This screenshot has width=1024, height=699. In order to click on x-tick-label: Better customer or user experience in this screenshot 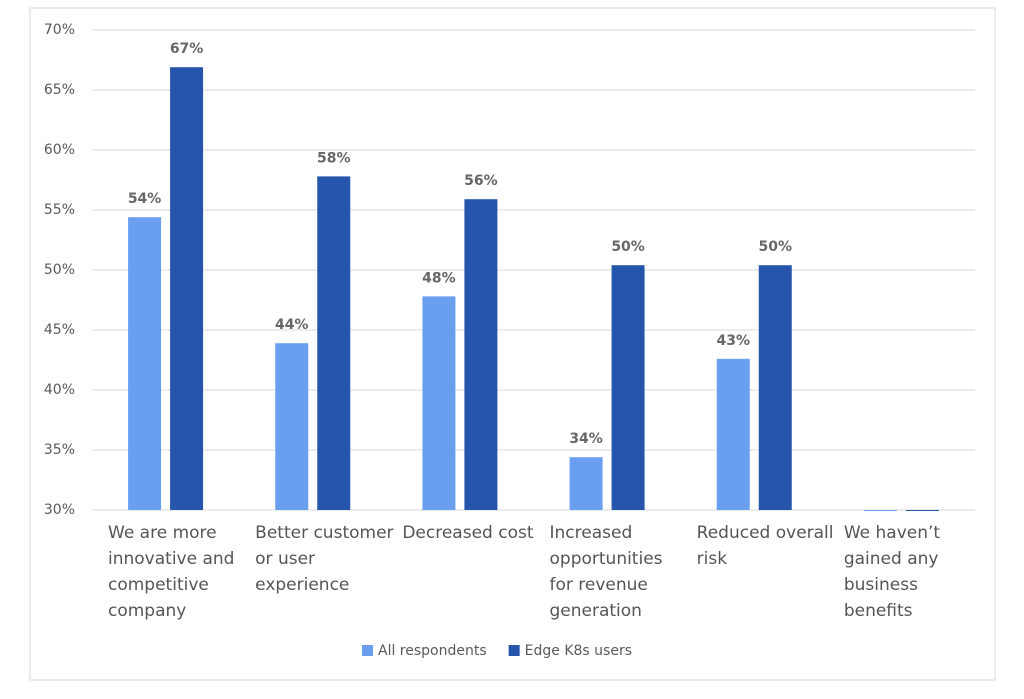, I will do `click(324, 559)`.